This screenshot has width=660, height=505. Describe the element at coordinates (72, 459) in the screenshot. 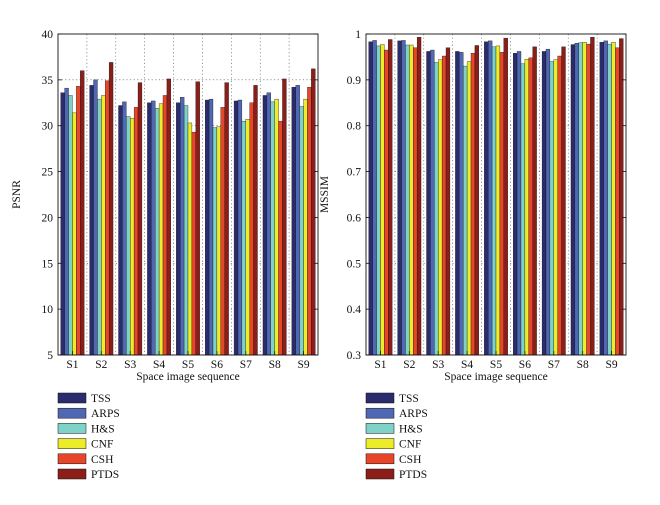

I see `chart1-legend-swatch-csh` at that location.